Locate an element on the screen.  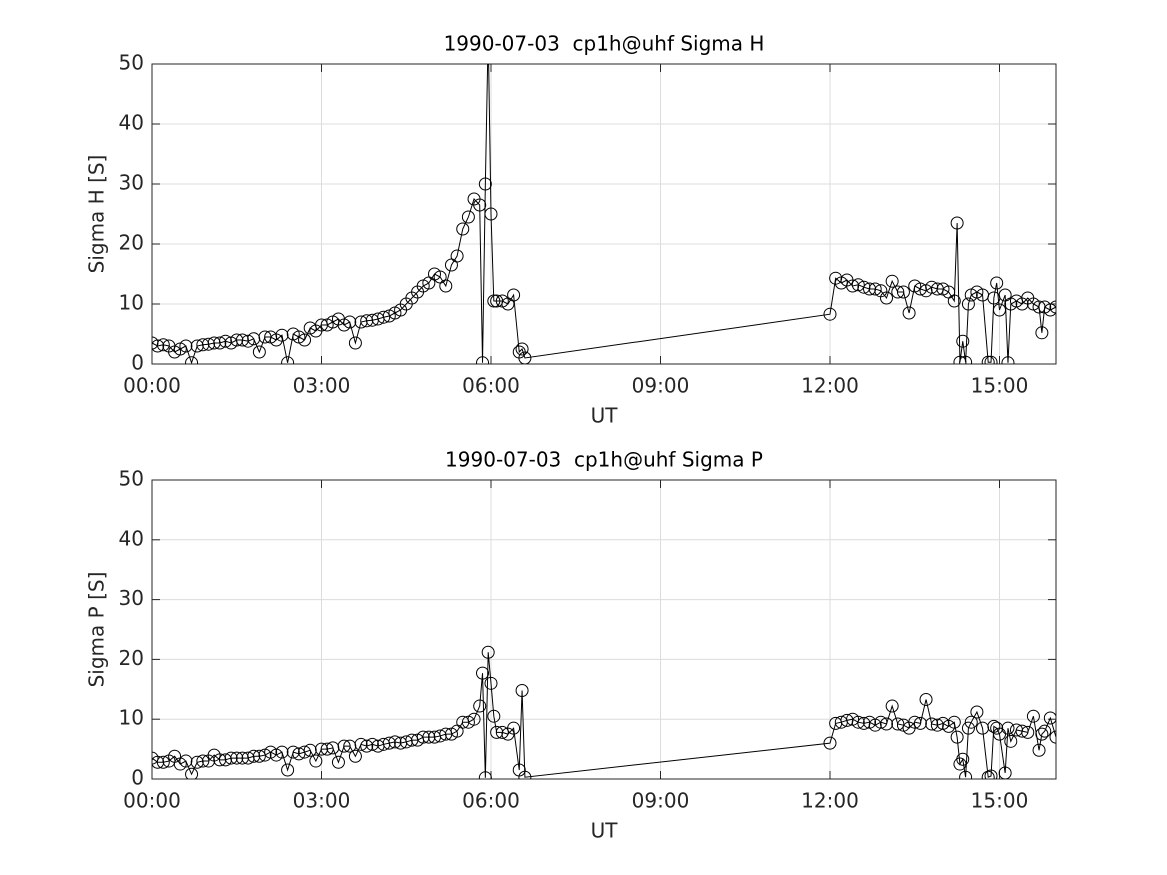
plot-area is located at coordinates (604, 712).